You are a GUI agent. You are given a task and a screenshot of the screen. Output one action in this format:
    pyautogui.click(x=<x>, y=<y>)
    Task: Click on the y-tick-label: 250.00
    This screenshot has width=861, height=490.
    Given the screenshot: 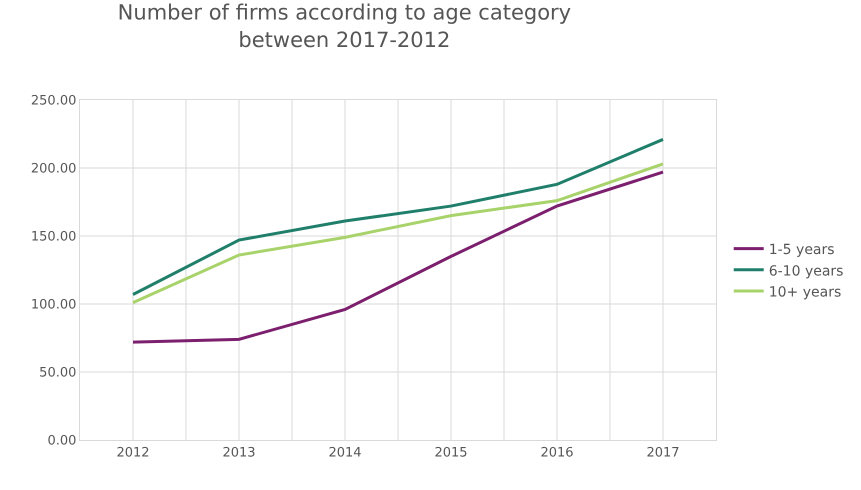 What is the action you would take?
    pyautogui.click(x=53, y=101)
    